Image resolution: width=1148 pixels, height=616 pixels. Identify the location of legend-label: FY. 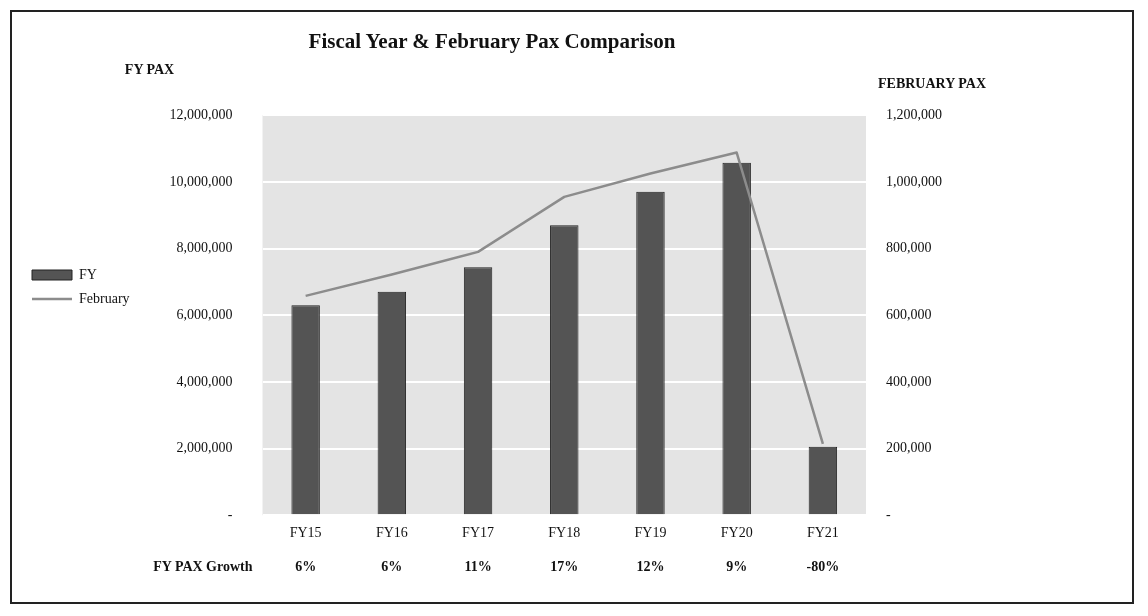
(88, 274).